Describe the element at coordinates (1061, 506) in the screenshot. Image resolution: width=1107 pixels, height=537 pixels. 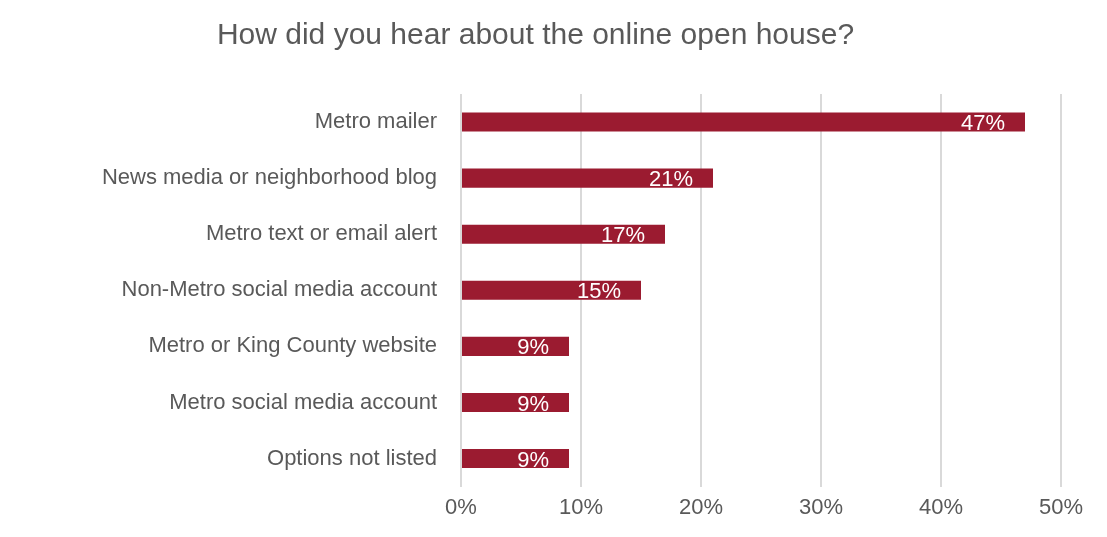
I see `x-tick-label: 50%` at that location.